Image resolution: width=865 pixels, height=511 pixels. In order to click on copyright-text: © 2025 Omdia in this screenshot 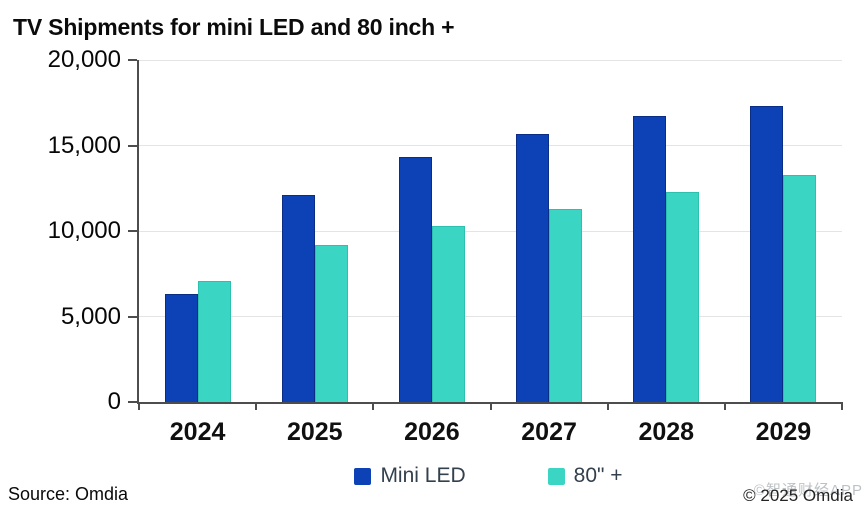, I will do `click(798, 495)`.